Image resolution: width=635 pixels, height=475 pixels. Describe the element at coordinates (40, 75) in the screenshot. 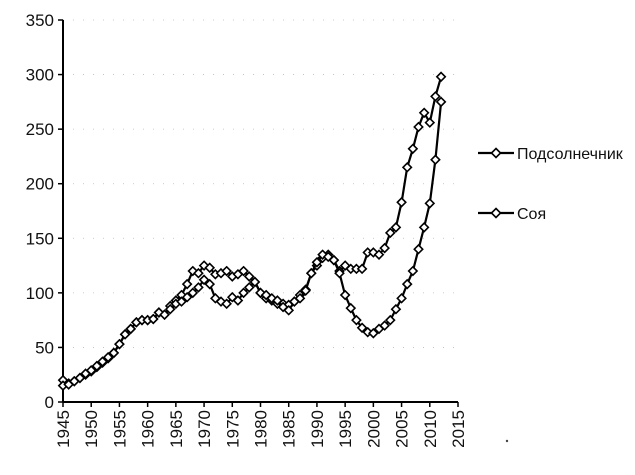

I see `y-tick-label-6: 300` at that location.